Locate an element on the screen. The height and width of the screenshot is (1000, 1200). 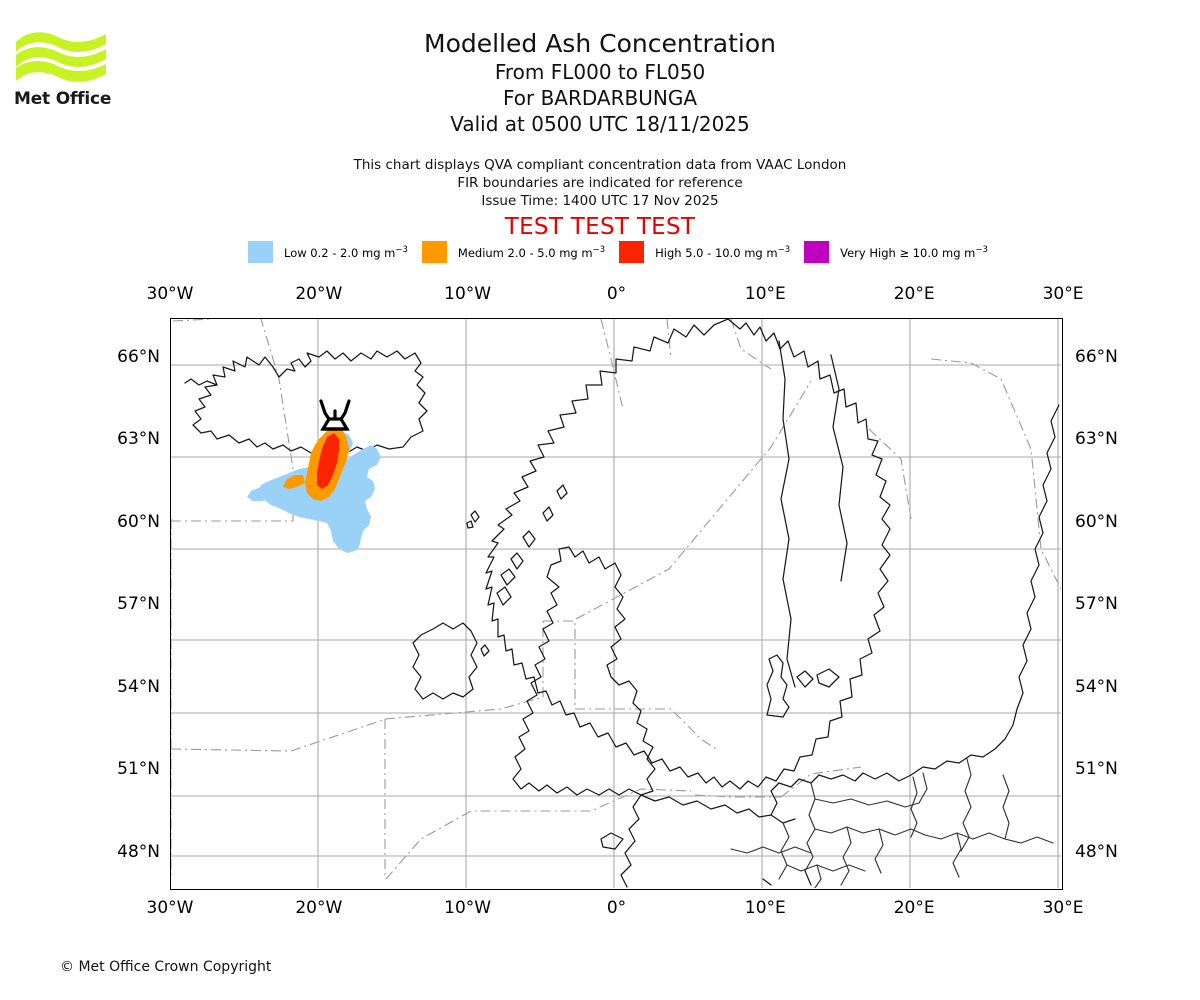
copyright-notice: © Met Office Crown Copyright is located at coordinates (166, 967).